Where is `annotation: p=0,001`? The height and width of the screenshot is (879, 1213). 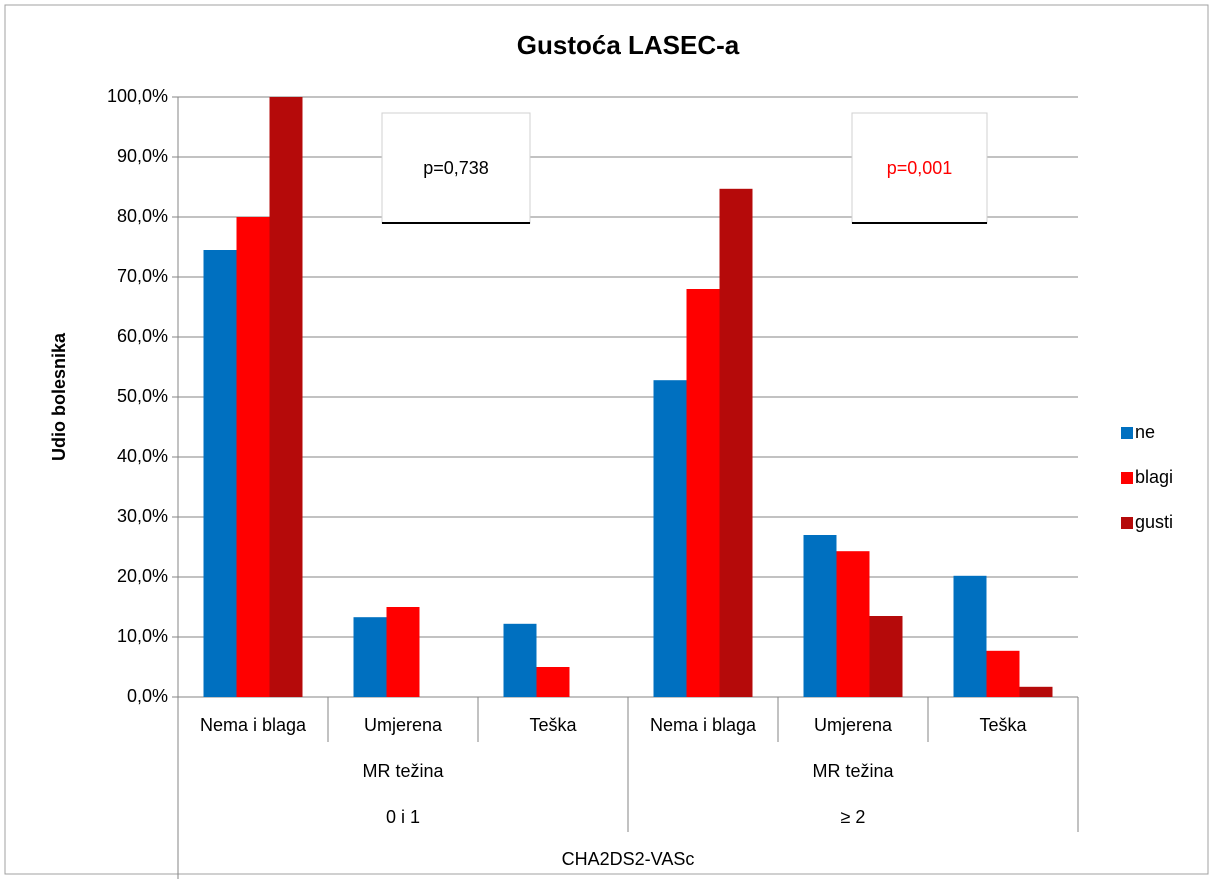 annotation: p=0,001 is located at coordinates (920, 168).